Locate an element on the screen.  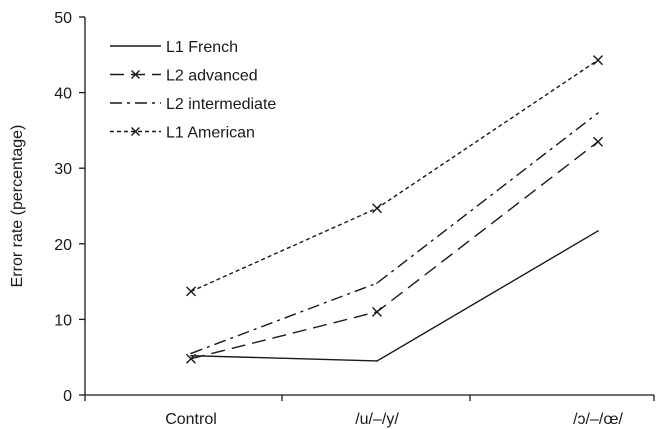
y-ticks: 0 10 20 30 40 50 is located at coordinates (69, 207).